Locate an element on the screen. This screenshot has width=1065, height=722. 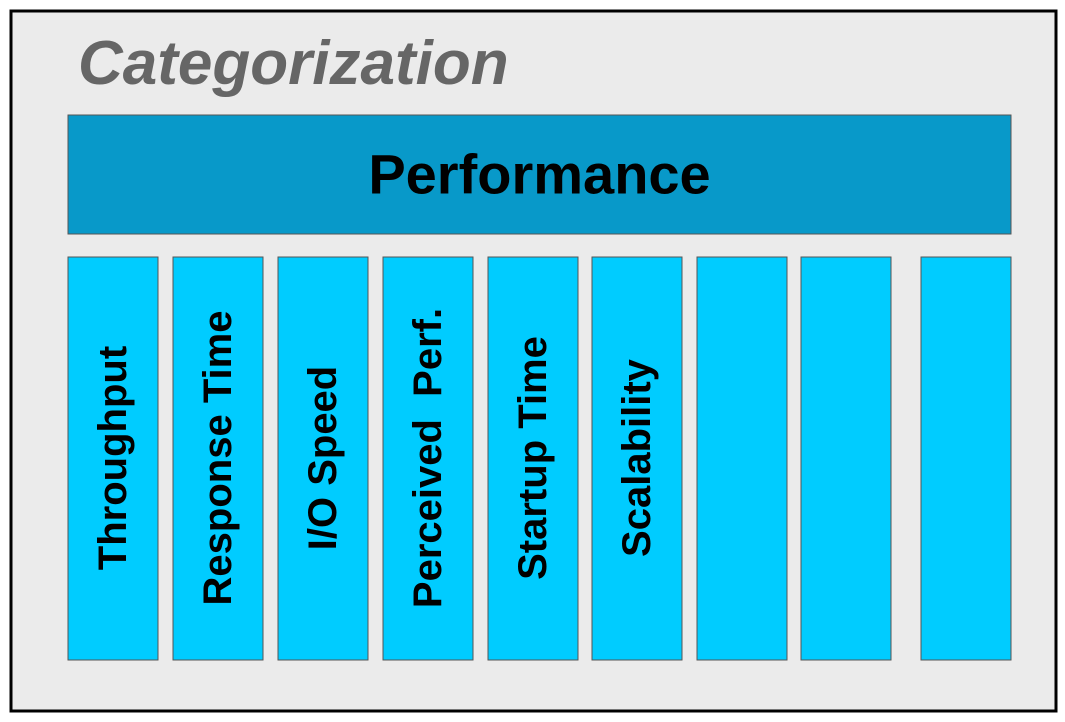
column-label: Throughput is located at coordinates (113, 458).